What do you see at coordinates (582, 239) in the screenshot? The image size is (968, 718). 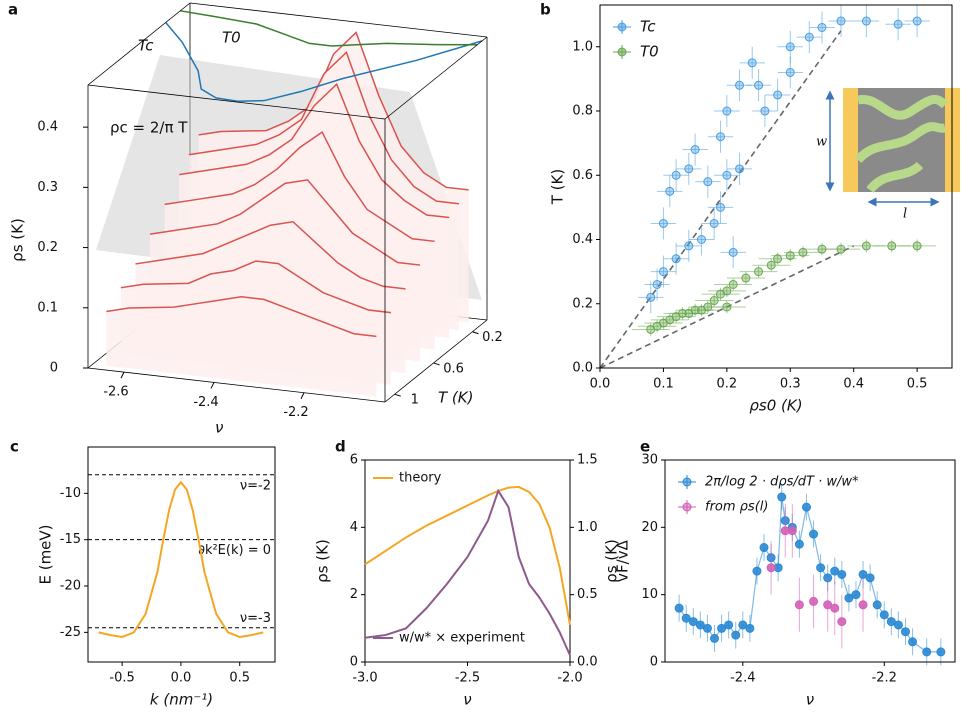 I see `y-tick-label: 0.4` at bounding box center [582, 239].